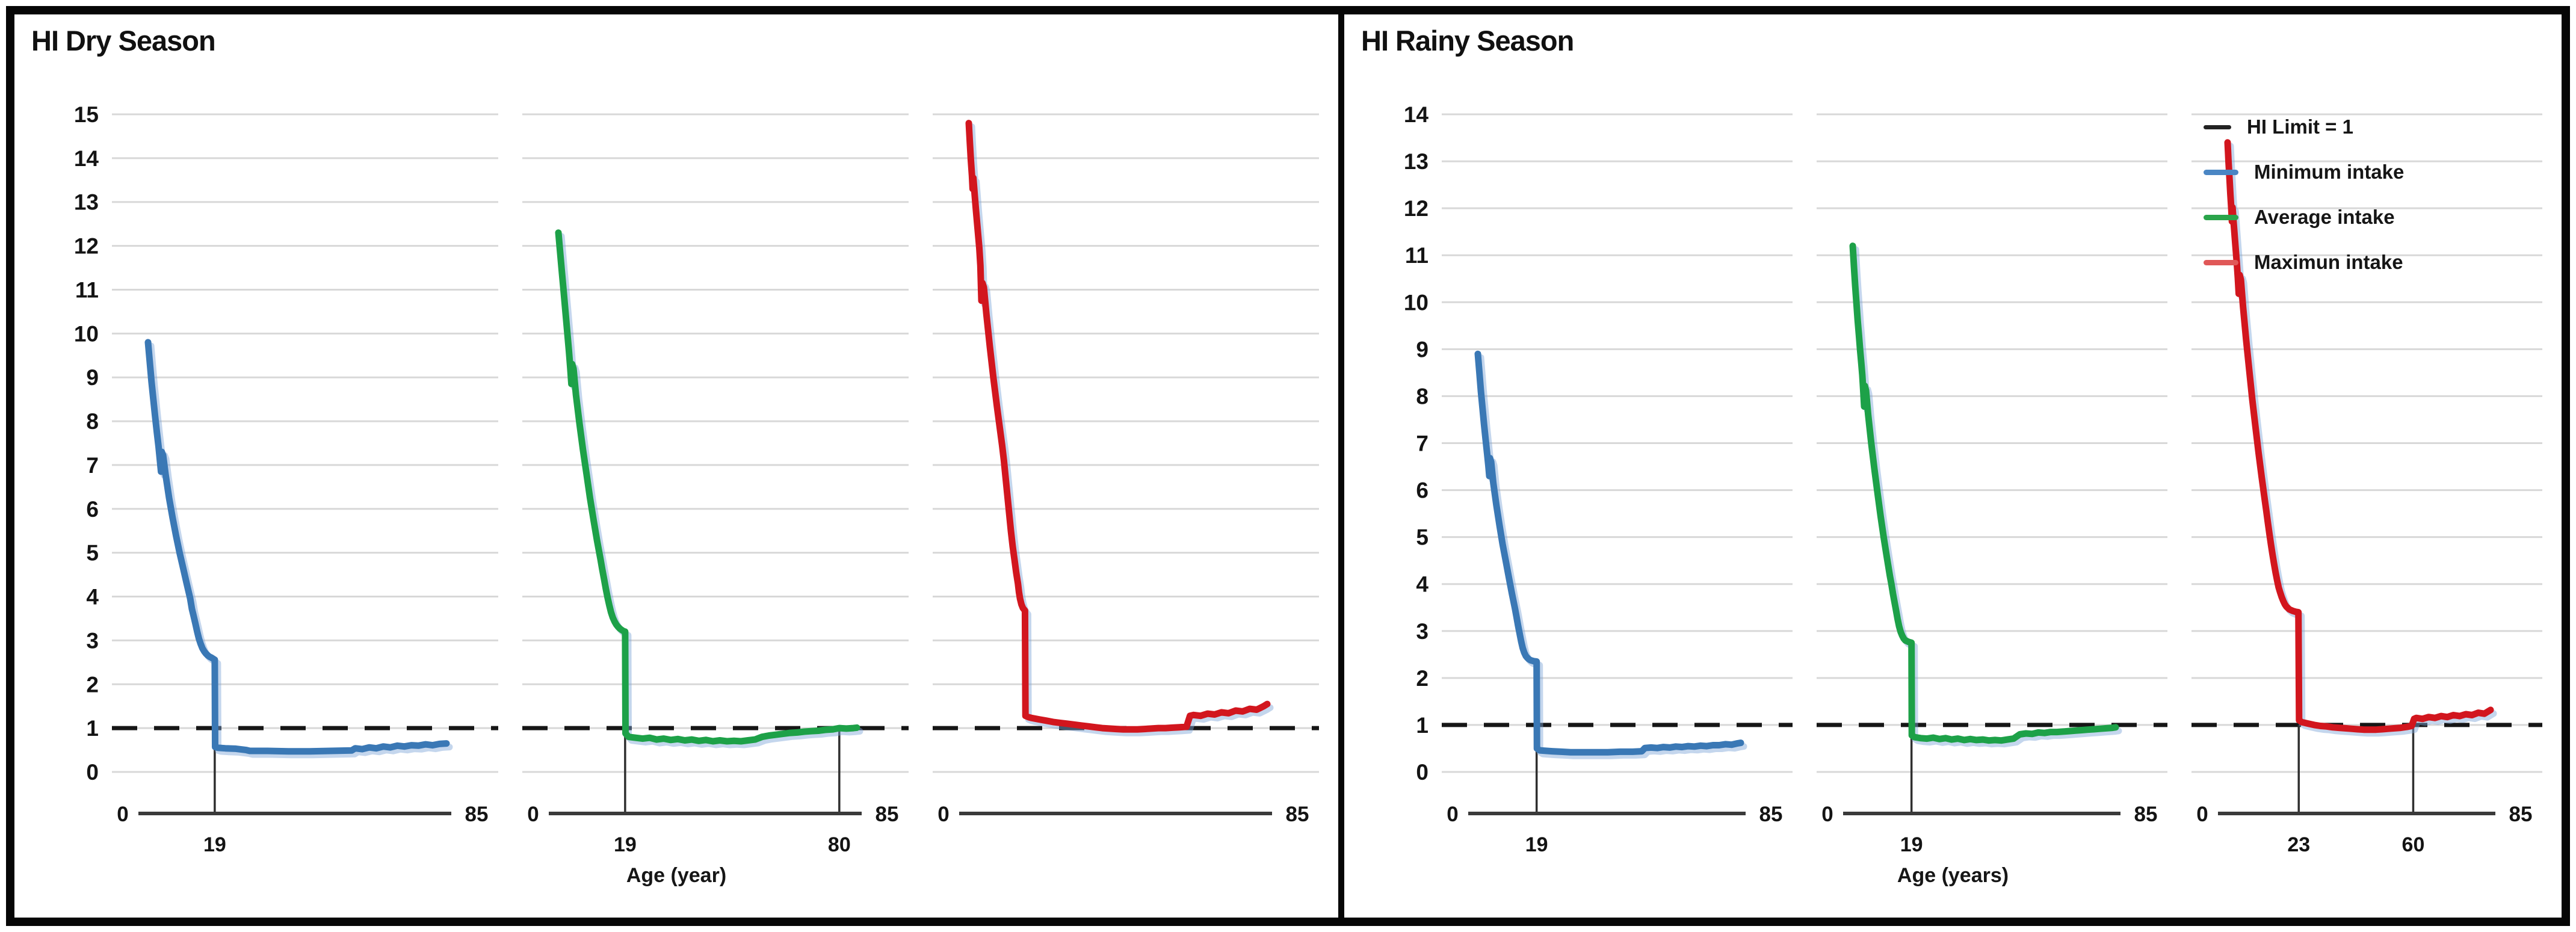 The image size is (2576, 932). I want to click on legend-label: HI Limit = 1, so click(2300, 127).